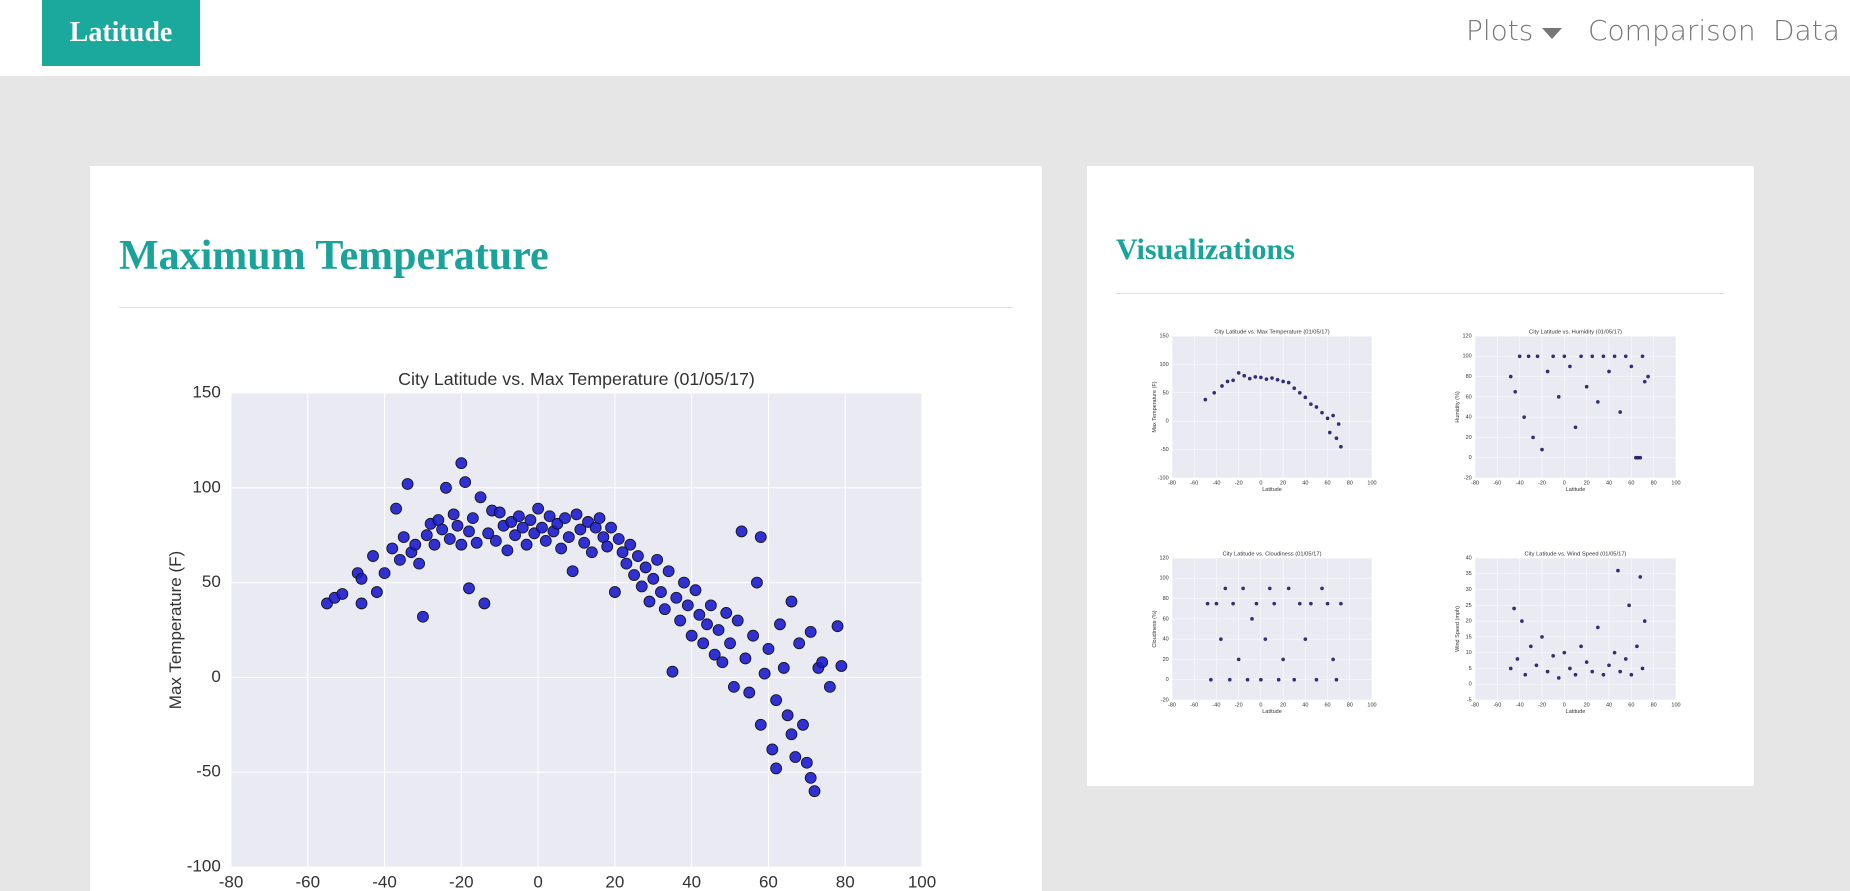 Image resolution: width=1850 pixels, height=891 pixels. What do you see at coordinates (1469, 606) in the screenshot?
I see `y-tick-label: 25` at bounding box center [1469, 606].